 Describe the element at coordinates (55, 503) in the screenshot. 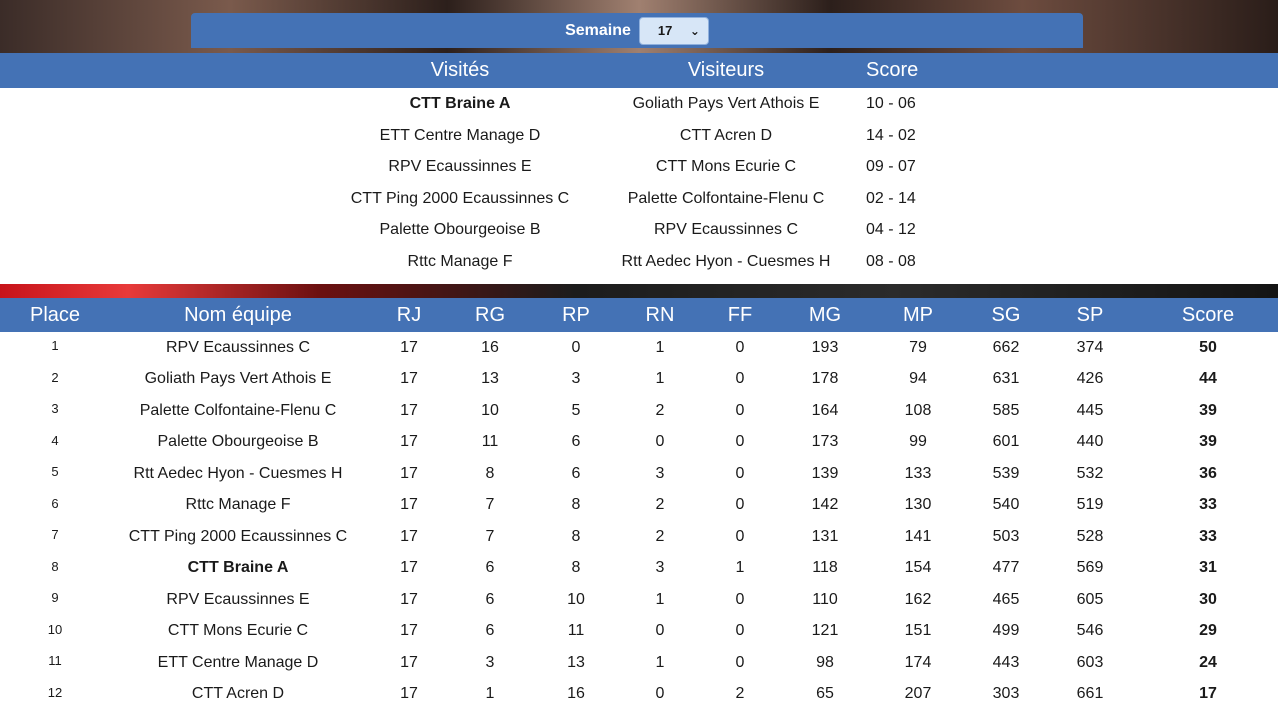

I see `cell-place: 6` at that location.